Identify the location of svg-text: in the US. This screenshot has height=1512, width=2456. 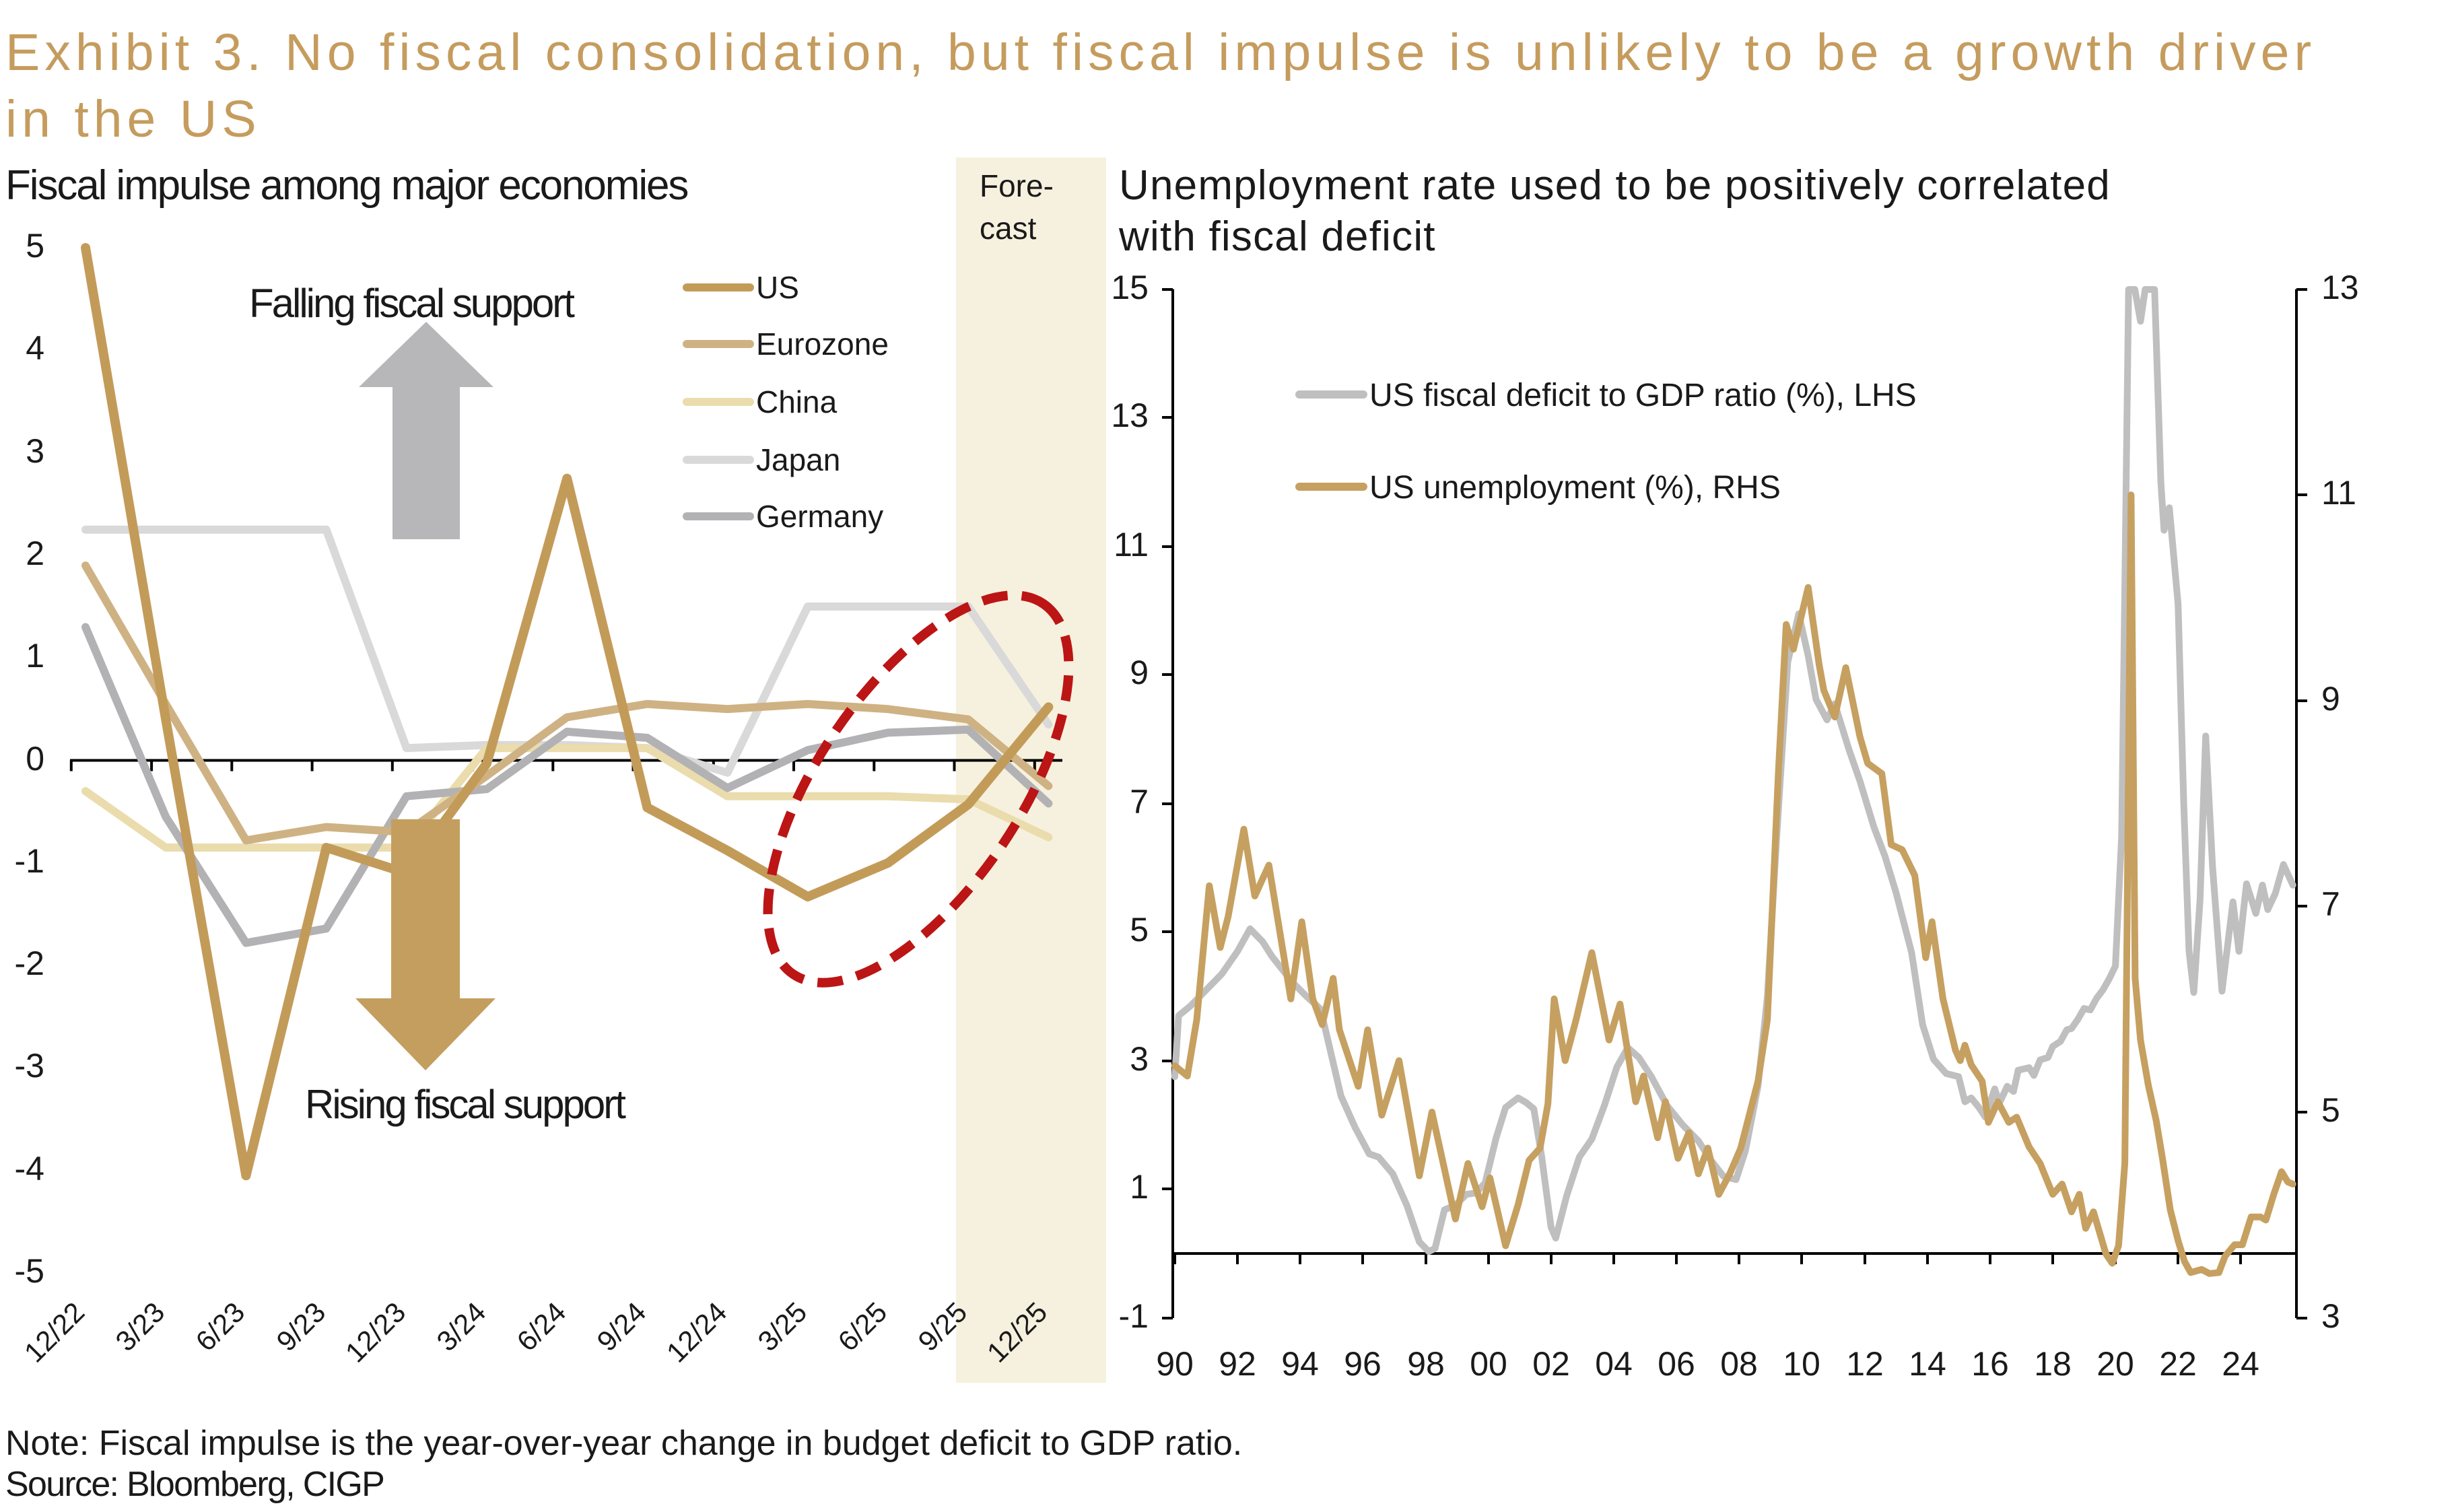
(133, 119).